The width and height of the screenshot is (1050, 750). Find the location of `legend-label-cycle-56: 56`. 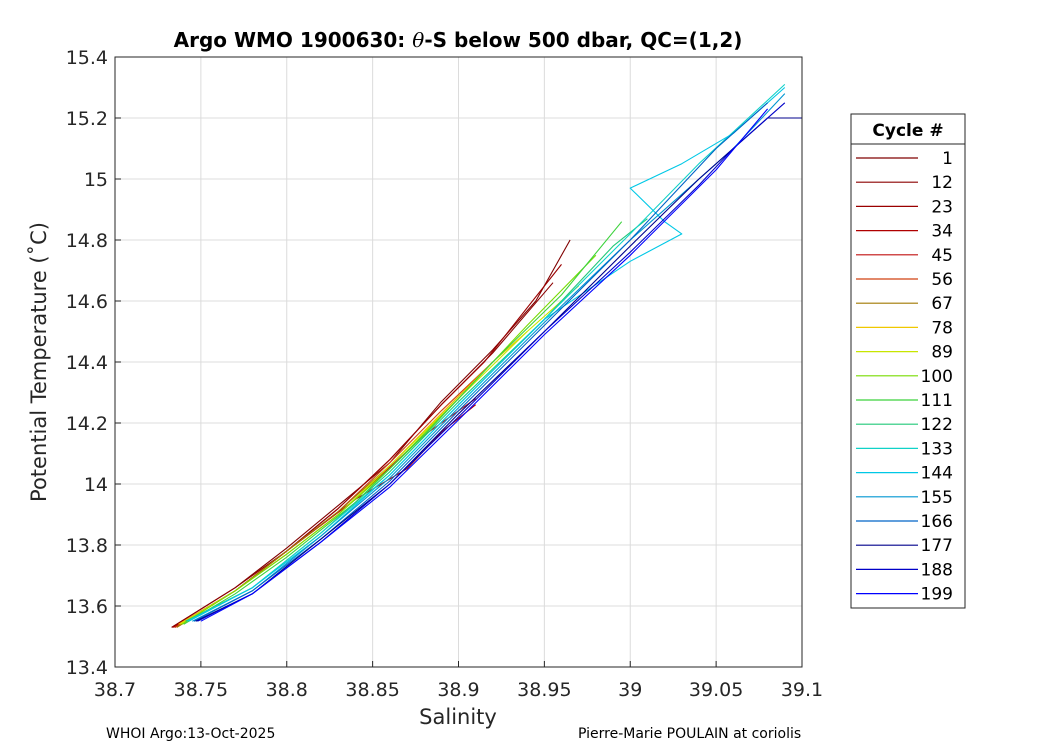

legend-label-cycle-56: 56 is located at coordinates (942, 280).